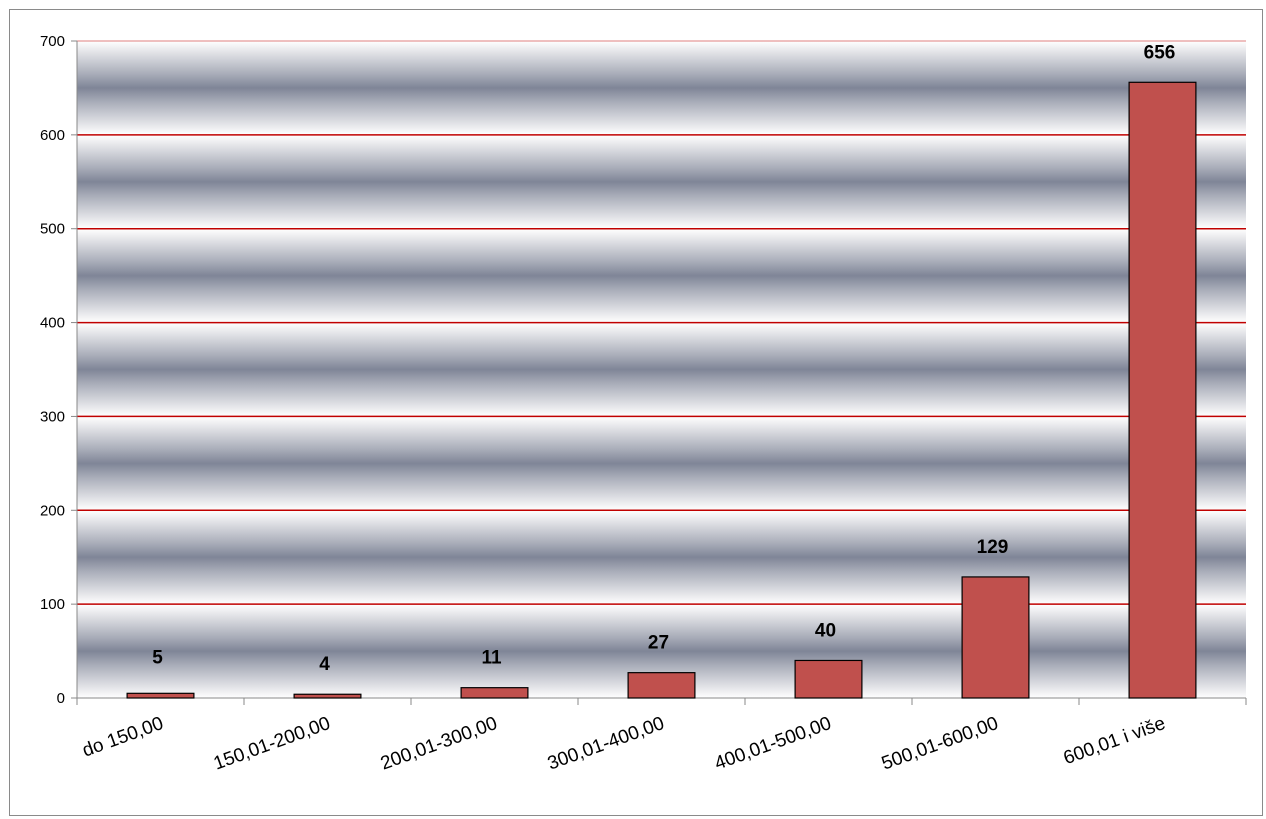 This screenshot has width=1266, height=819. What do you see at coordinates (324, 664) in the screenshot?
I see `data-label: 4` at bounding box center [324, 664].